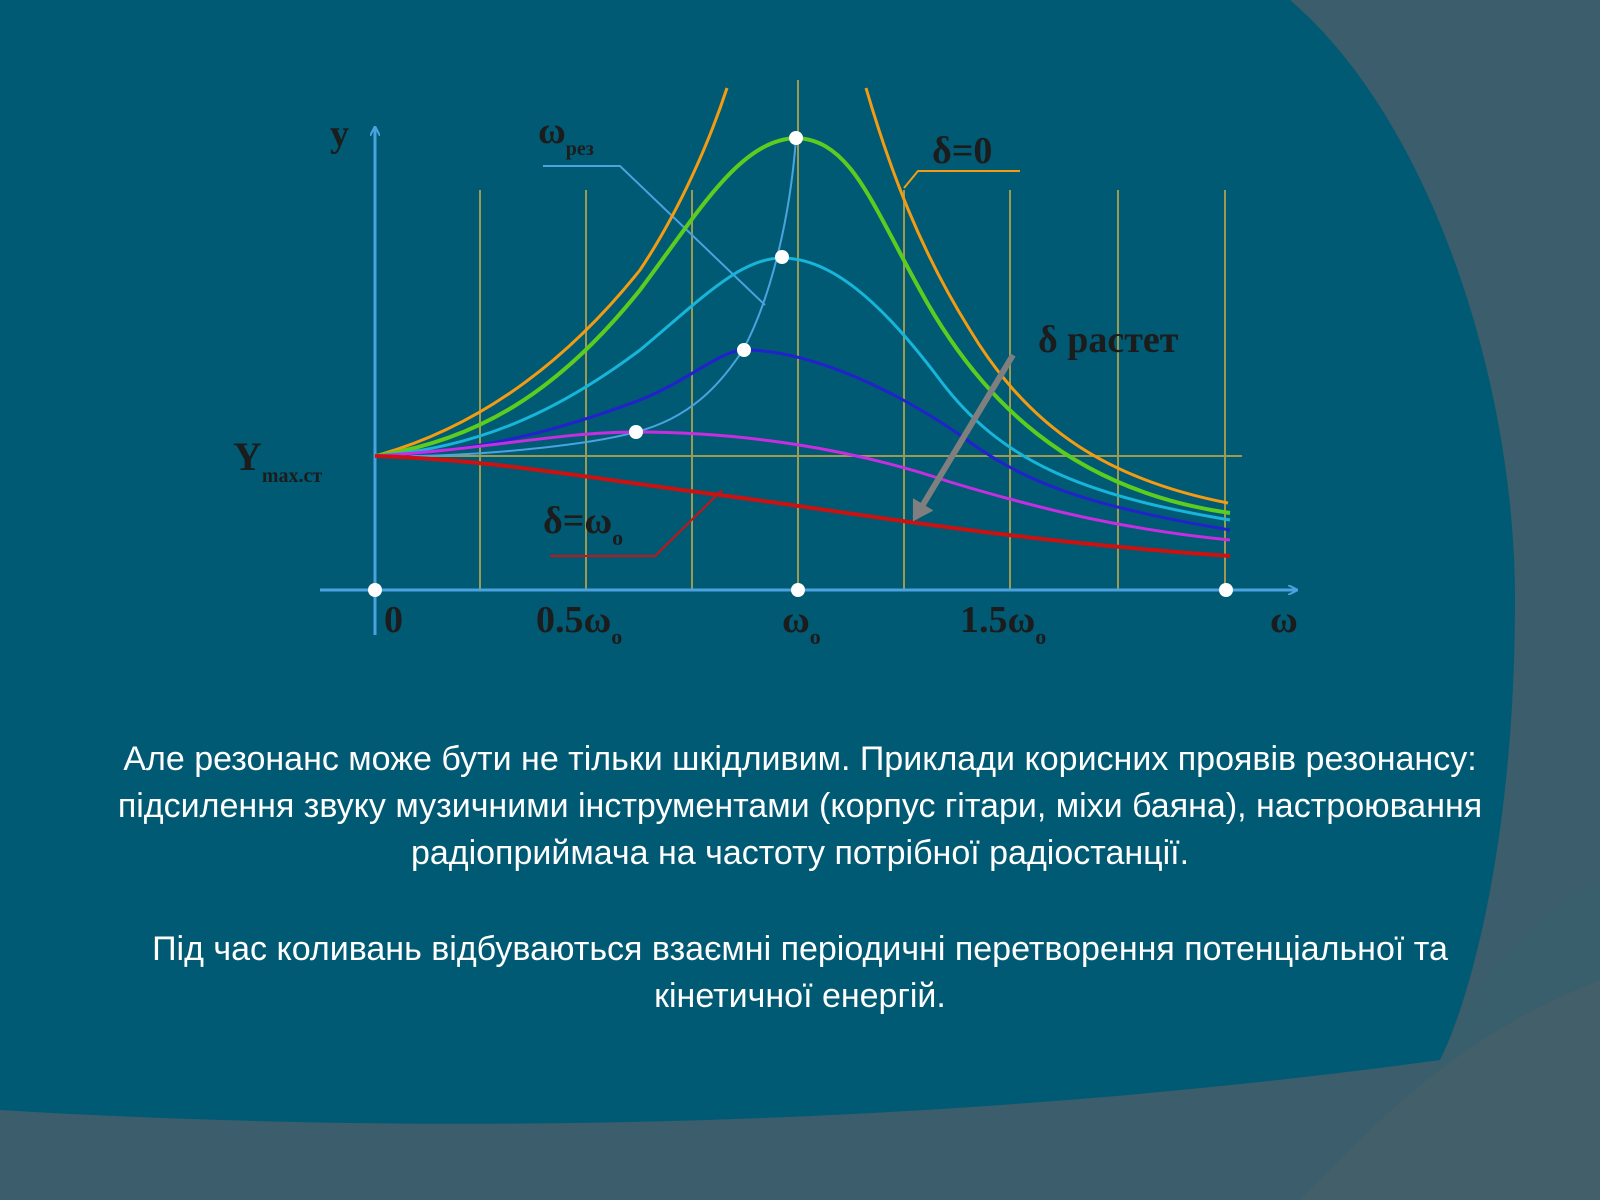 Image resolution: width=1600 pixels, height=1200 pixels. I want to click on delta-grows-label: δ растет, so click(1108, 340).